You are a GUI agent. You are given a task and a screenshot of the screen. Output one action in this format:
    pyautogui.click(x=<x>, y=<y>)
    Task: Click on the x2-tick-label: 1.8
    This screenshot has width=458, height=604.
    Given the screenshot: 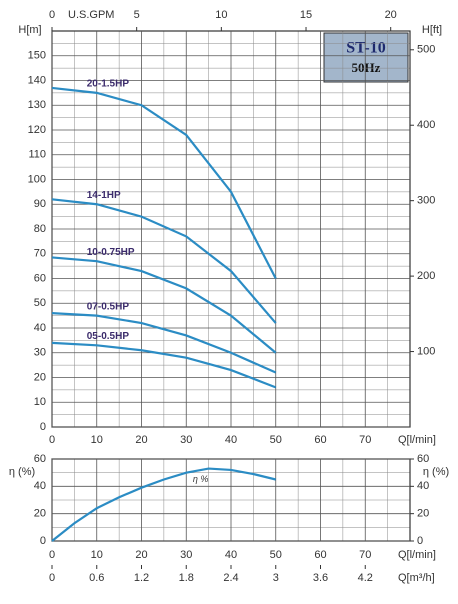 What is the action you would take?
    pyautogui.click(x=186, y=578)
    